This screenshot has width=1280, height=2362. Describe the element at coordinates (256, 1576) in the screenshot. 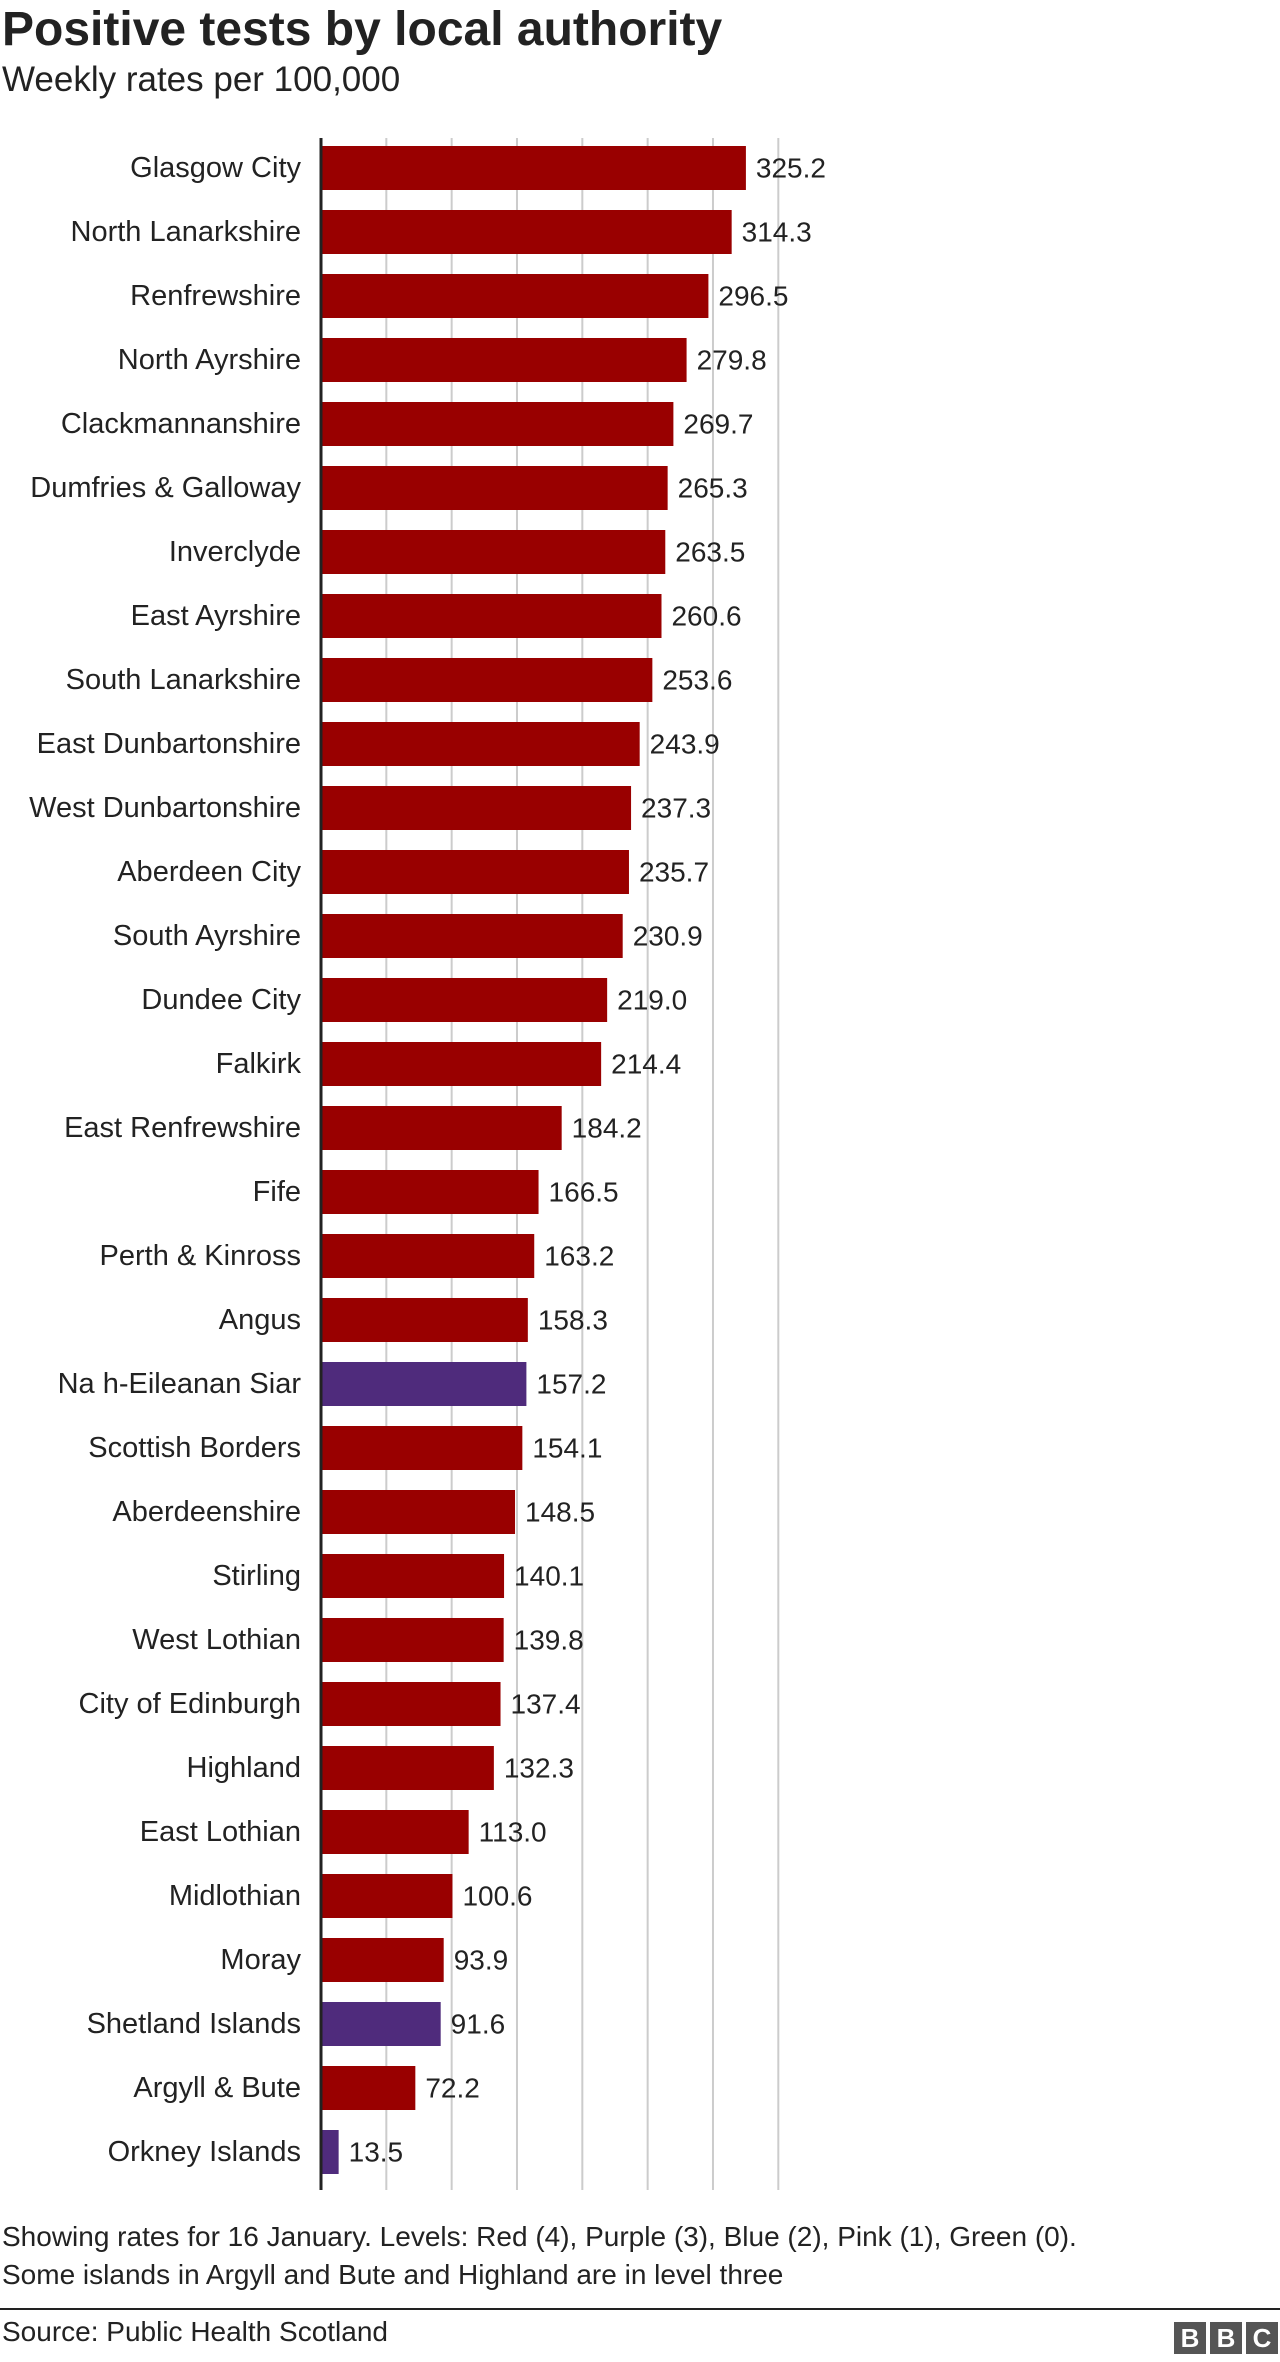

I see `category-label-22: Stirling` at that location.